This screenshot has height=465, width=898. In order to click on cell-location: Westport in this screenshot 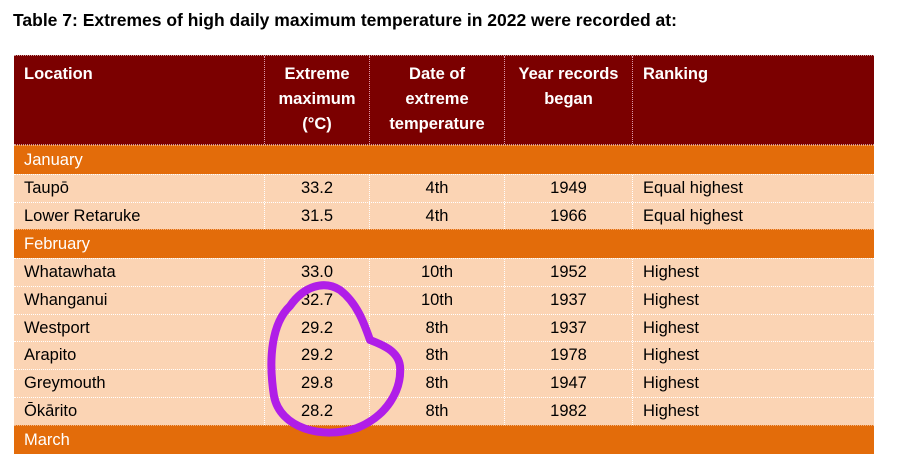, I will do `click(57, 327)`.